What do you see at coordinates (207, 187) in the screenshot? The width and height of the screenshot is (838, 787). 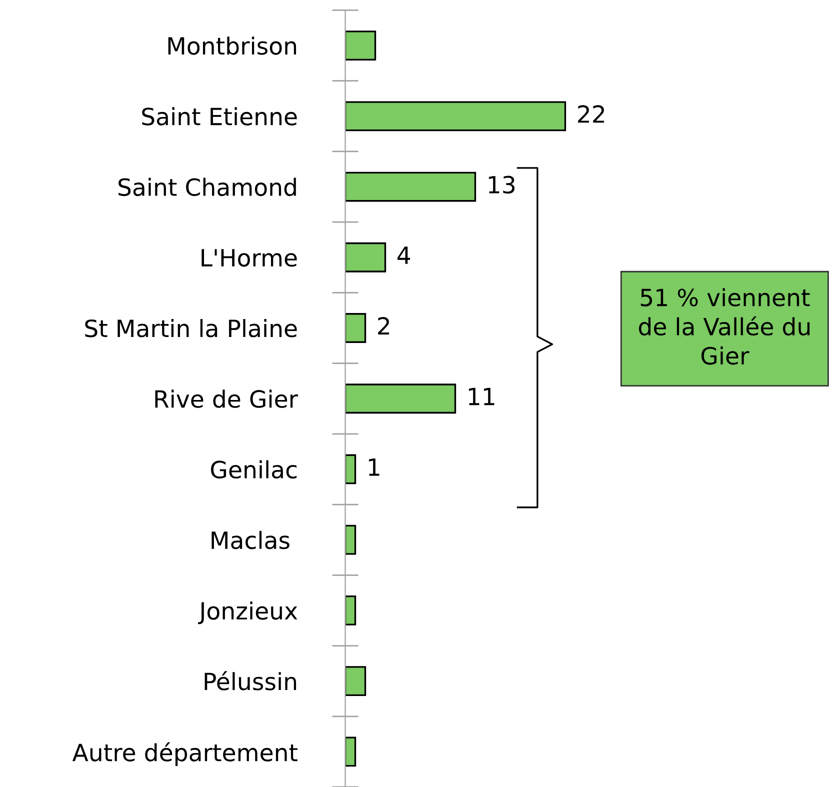 I see `y-tick-label: Saint Chamond` at bounding box center [207, 187].